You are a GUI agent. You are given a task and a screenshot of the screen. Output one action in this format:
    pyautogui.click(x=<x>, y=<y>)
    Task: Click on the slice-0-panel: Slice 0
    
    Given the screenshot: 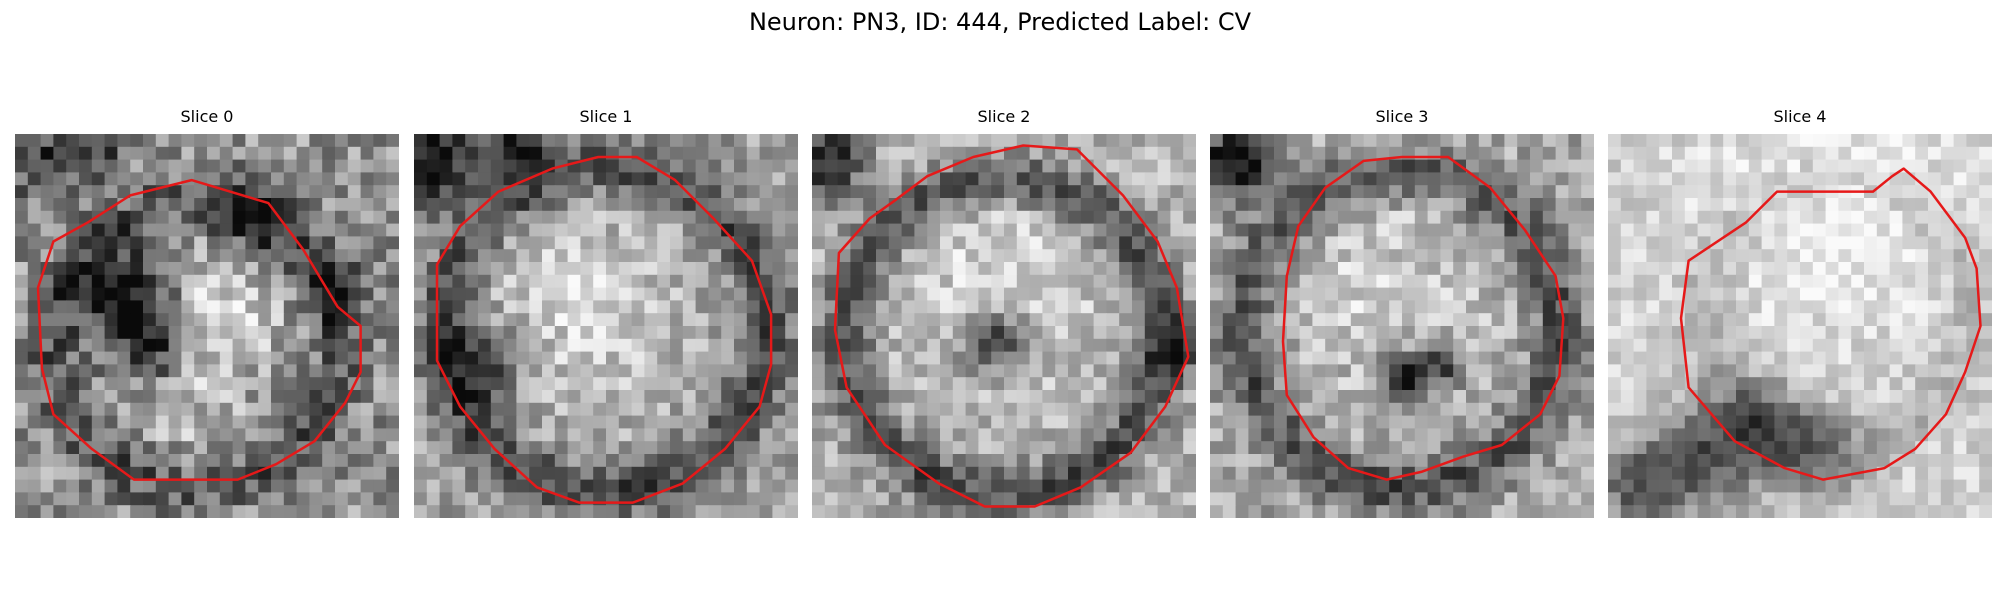 What is the action you would take?
    pyautogui.click(x=207, y=312)
    